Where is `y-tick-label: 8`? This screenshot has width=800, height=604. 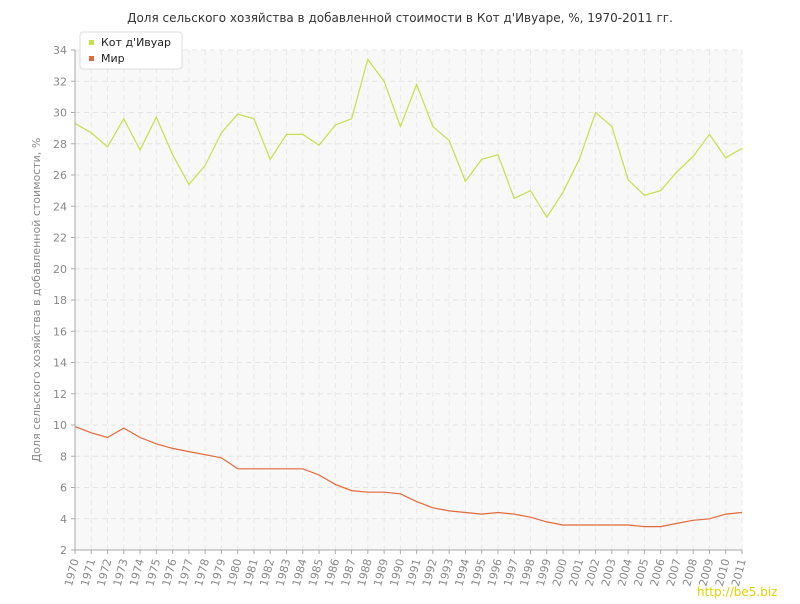
y-tick-label: 8 is located at coordinates (63, 456).